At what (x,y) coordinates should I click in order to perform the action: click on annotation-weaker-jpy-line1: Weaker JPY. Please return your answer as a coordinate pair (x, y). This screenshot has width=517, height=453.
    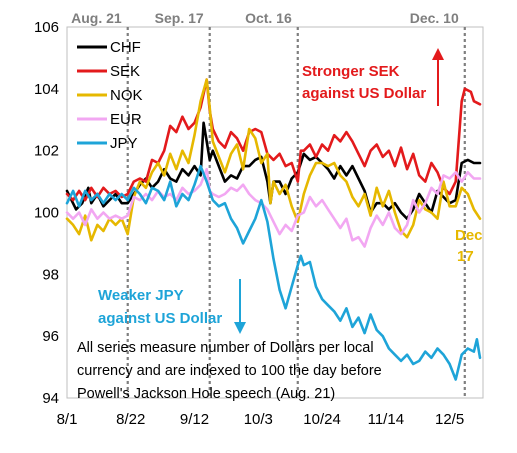
    Looking at the image, I should click on (141, 295).